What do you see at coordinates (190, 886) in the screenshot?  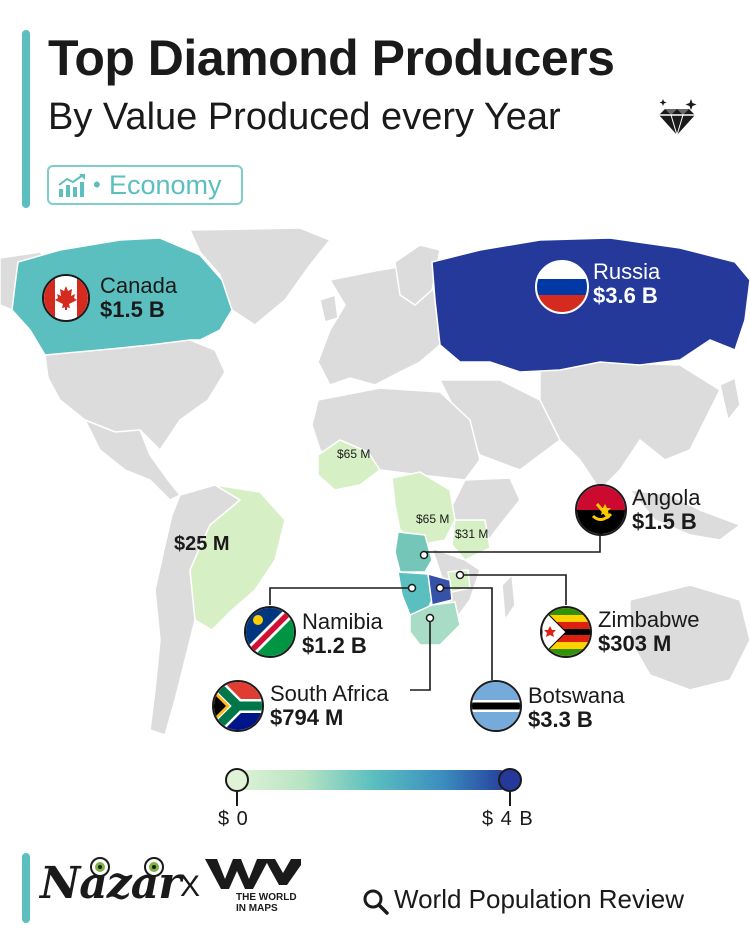 I see `collab-separator: X` at bounding box center [190, 886].